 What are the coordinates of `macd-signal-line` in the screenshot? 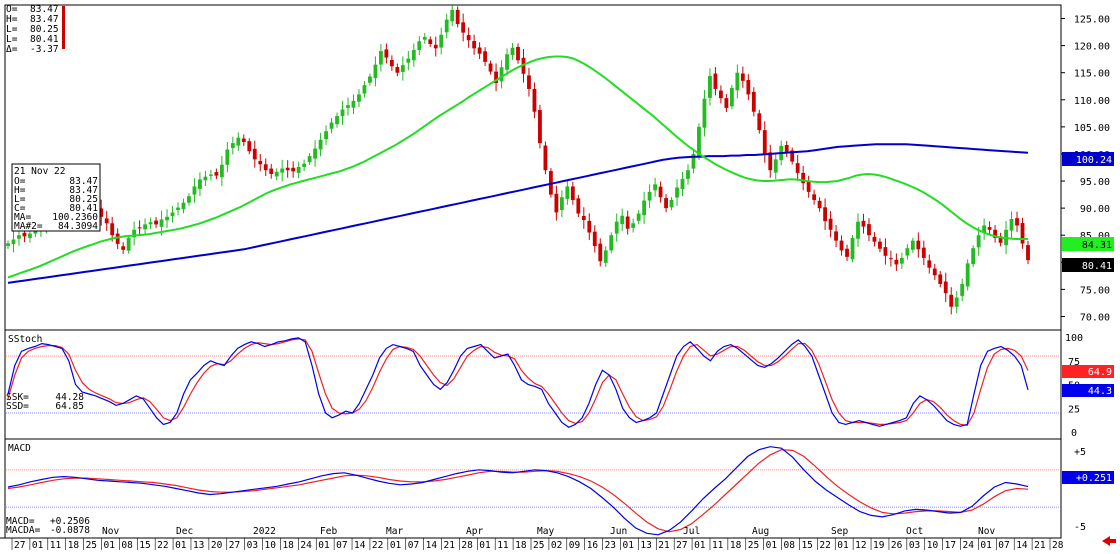 It's located at (518, 491).